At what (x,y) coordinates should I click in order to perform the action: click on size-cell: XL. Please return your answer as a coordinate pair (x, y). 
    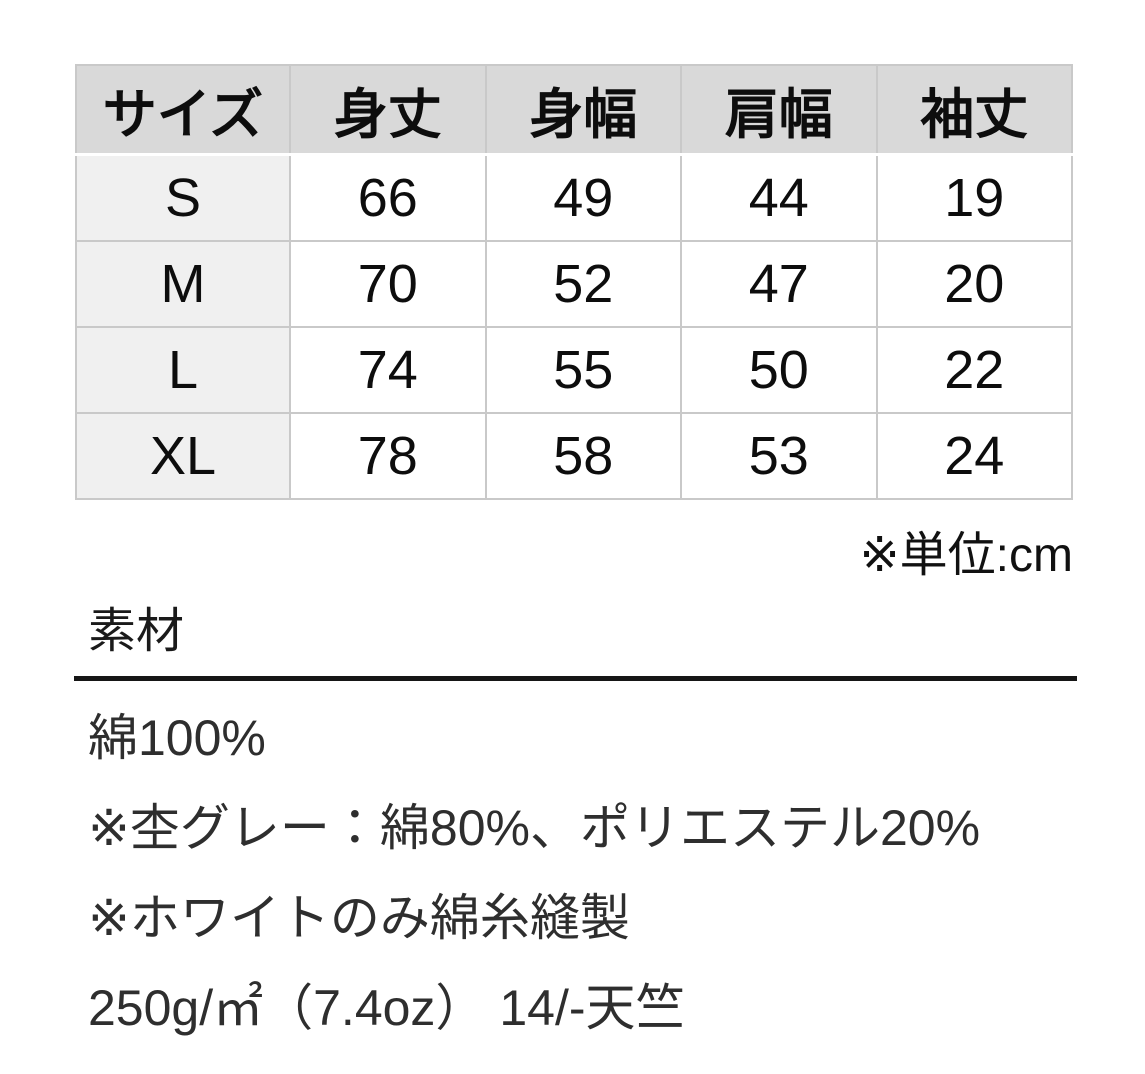
    Looking at the image, I should click on (183, 456).